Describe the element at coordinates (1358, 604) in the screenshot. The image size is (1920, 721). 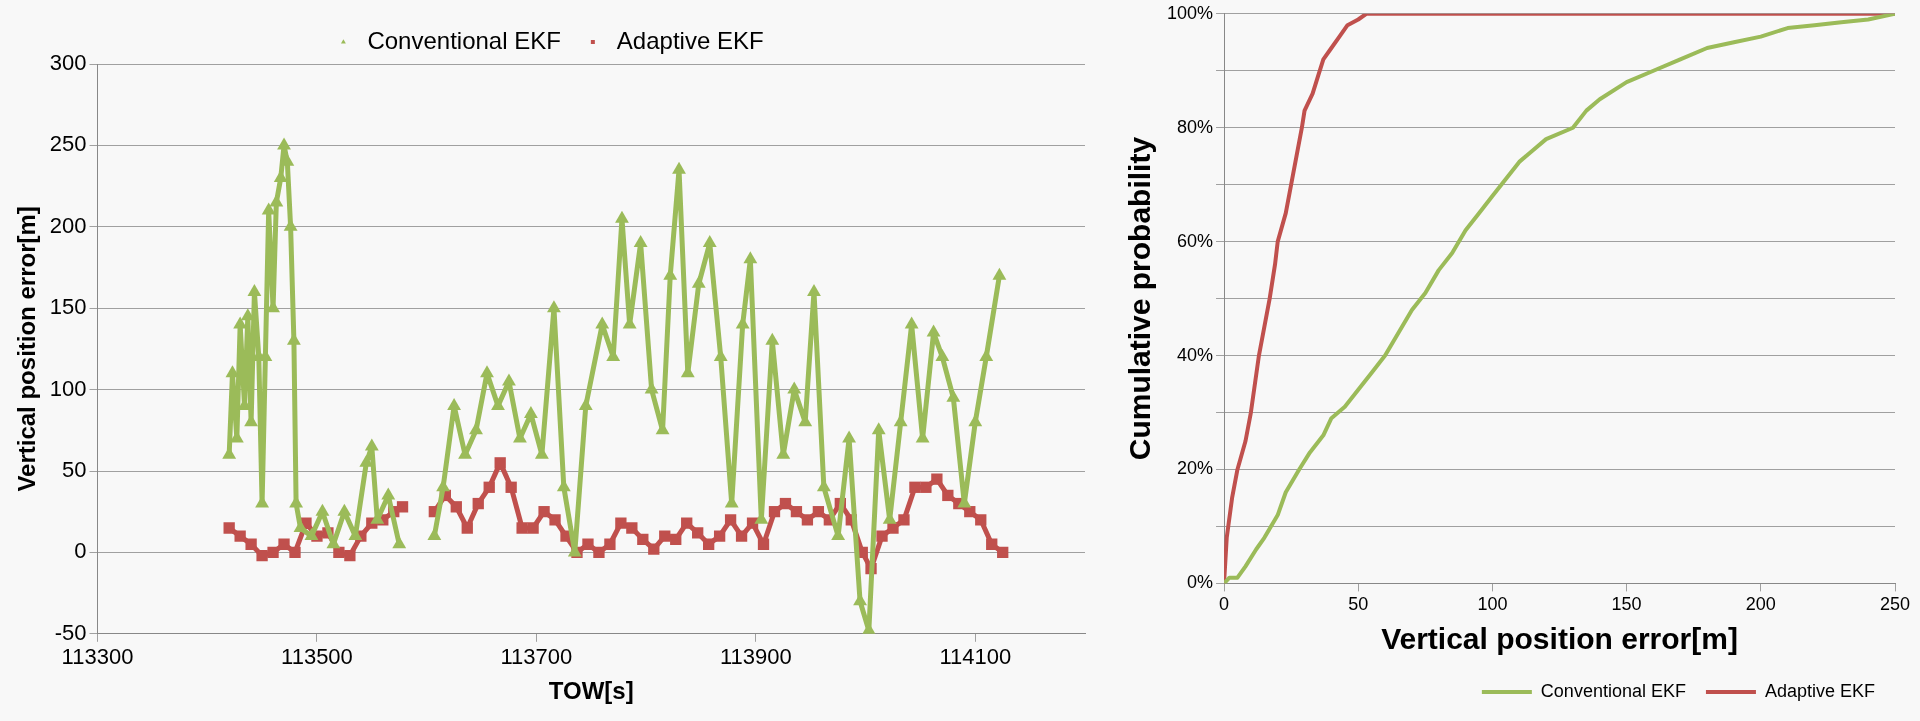
I see `x-tick-label: 50` at that location.